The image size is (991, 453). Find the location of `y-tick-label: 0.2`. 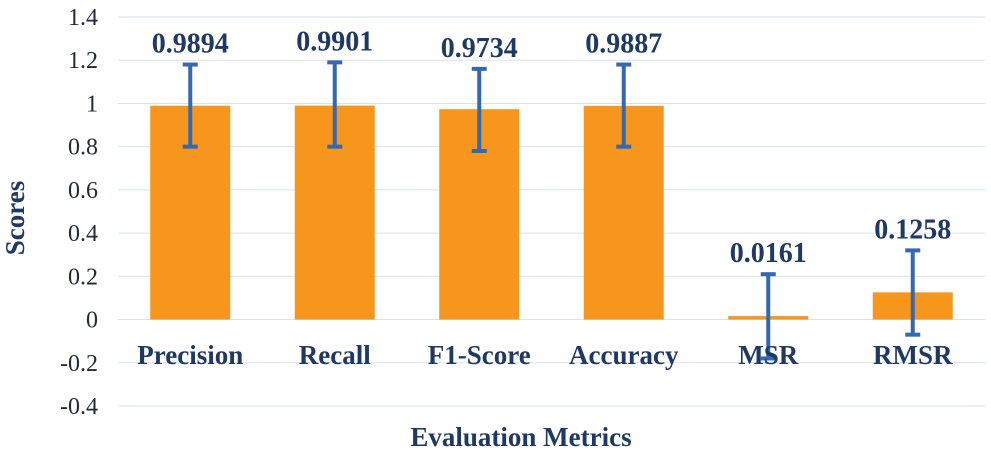

y-tick-label: 0.2 is located at coordinates (83, 277).